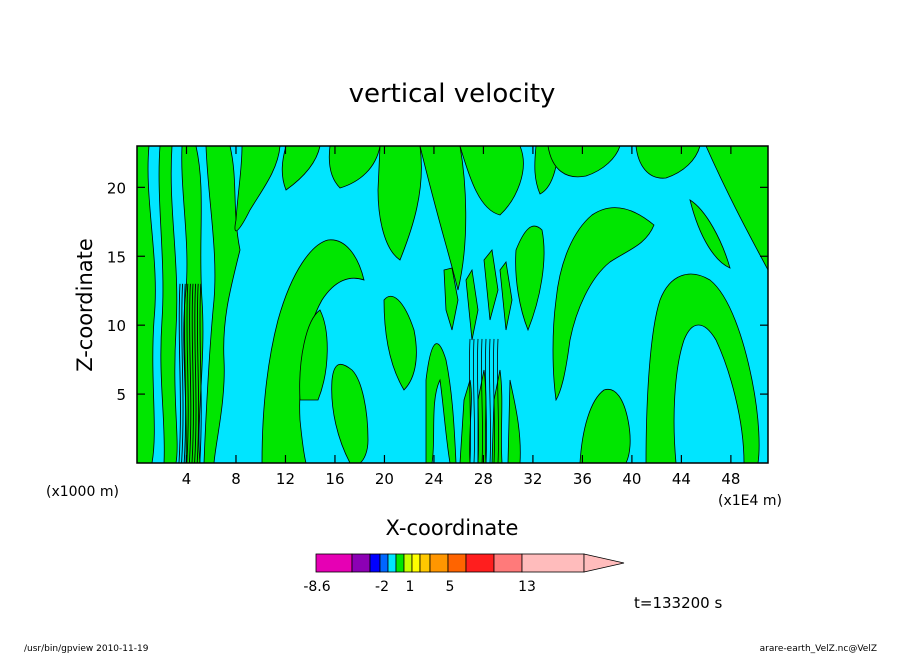 The image size is (904, 654). What do you see at coordinates (410, 587) in the screenshot?
I see `colorbar-tick-label: 1` at bounding box center [410, 587].